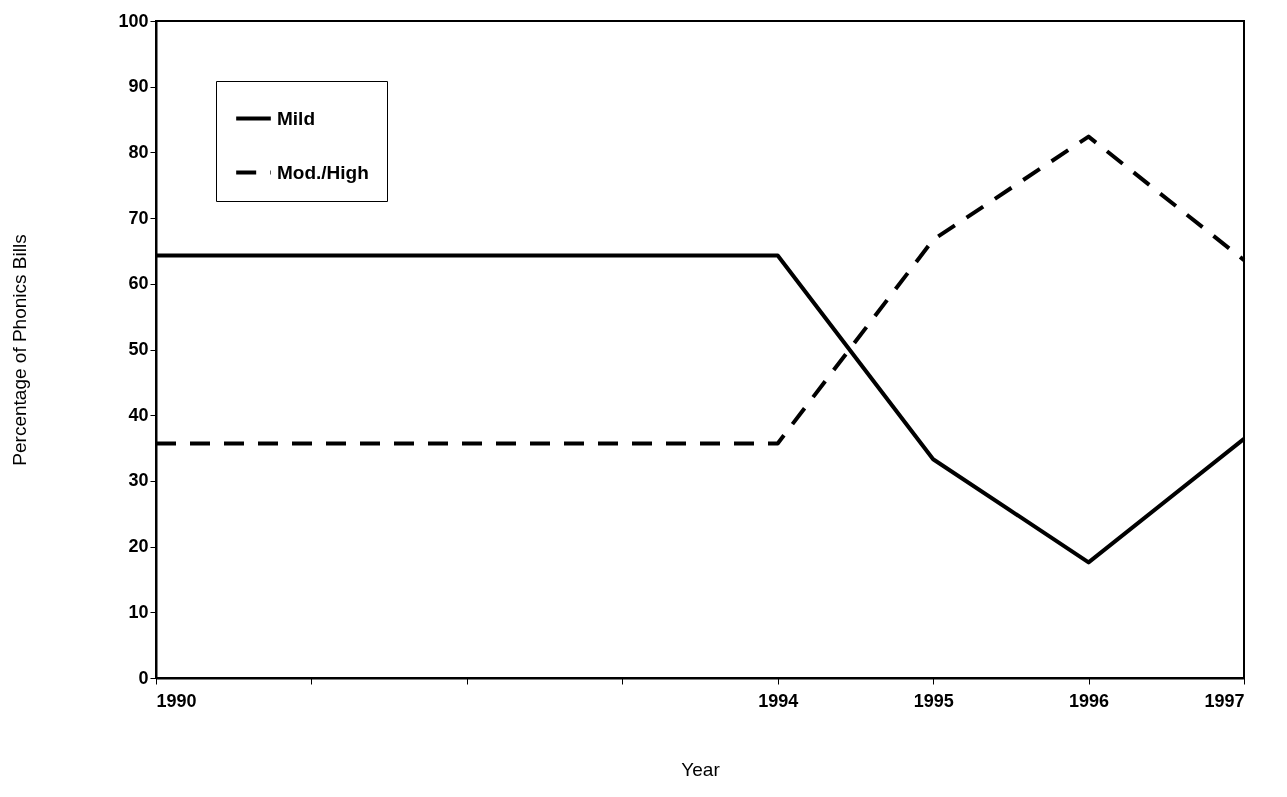 The height and width of the screenshot is (797, 1287). Describe the element at coordinates (323, 172) in the screenshot. I see `legend-label: Mod./High` at that location.